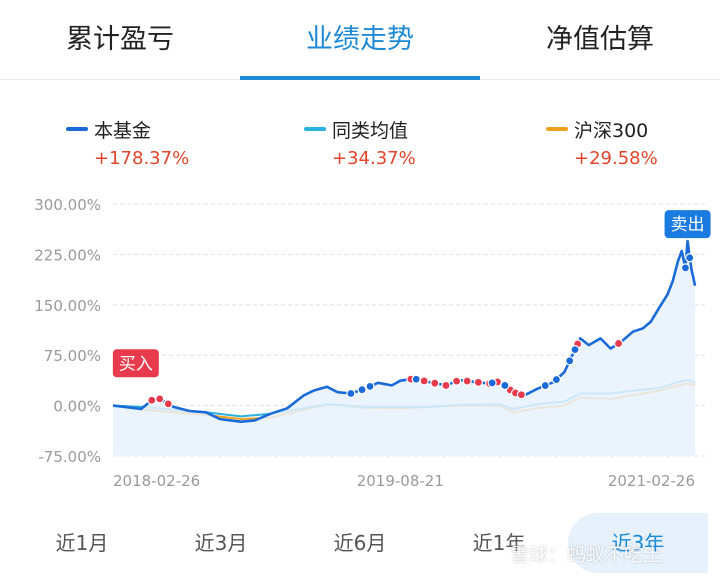  Describe the element at coordinates (72, 356) in the screenshot. I see `y-tick-label: 75.00%` at that location.